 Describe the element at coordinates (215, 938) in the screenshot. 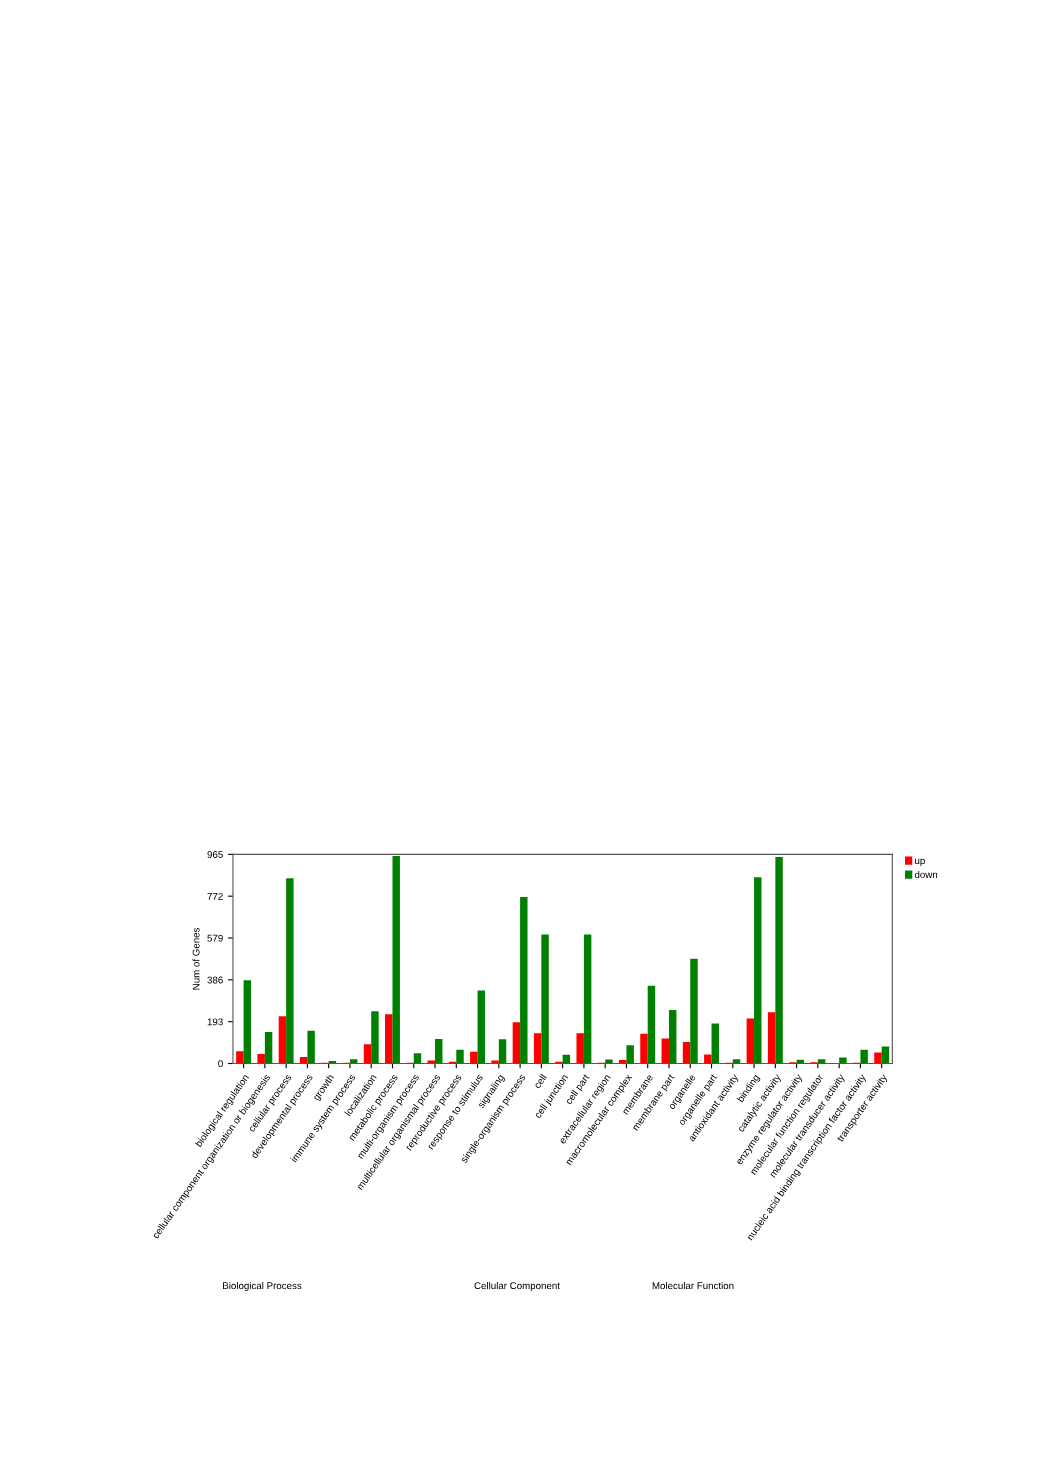

I see `y-tick-label: 579` at that location.